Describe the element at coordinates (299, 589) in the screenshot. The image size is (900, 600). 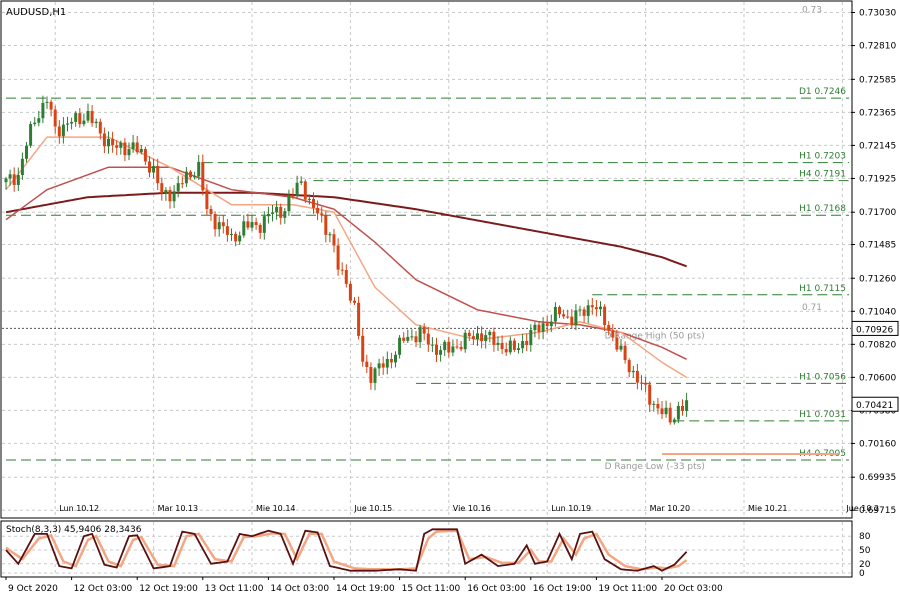
I see `time-tick-label: 14 Oct 03:00` at that location.